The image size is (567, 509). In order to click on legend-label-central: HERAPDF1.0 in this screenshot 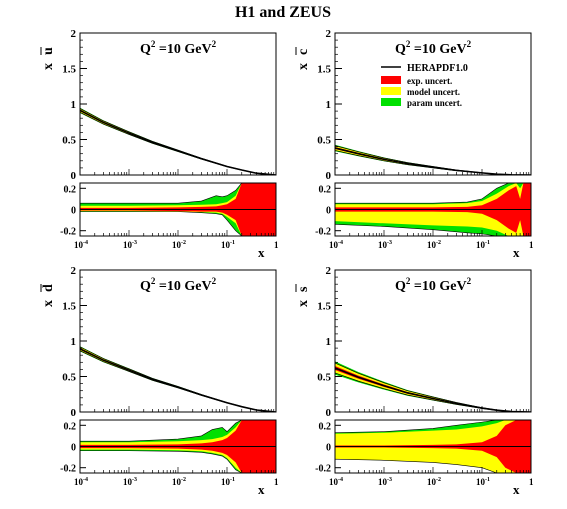, I will do `click(437, 68)`.